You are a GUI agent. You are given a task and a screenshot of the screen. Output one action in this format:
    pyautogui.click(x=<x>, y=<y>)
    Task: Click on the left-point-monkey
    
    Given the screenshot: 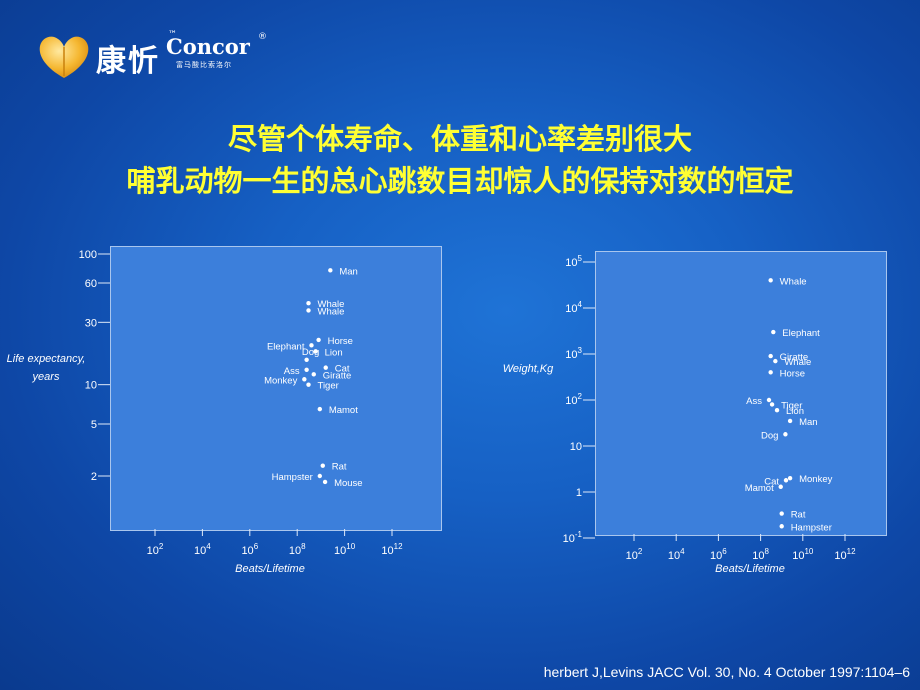 What is the action you would take?
    pyautogui.click(x=304, y=379)
    